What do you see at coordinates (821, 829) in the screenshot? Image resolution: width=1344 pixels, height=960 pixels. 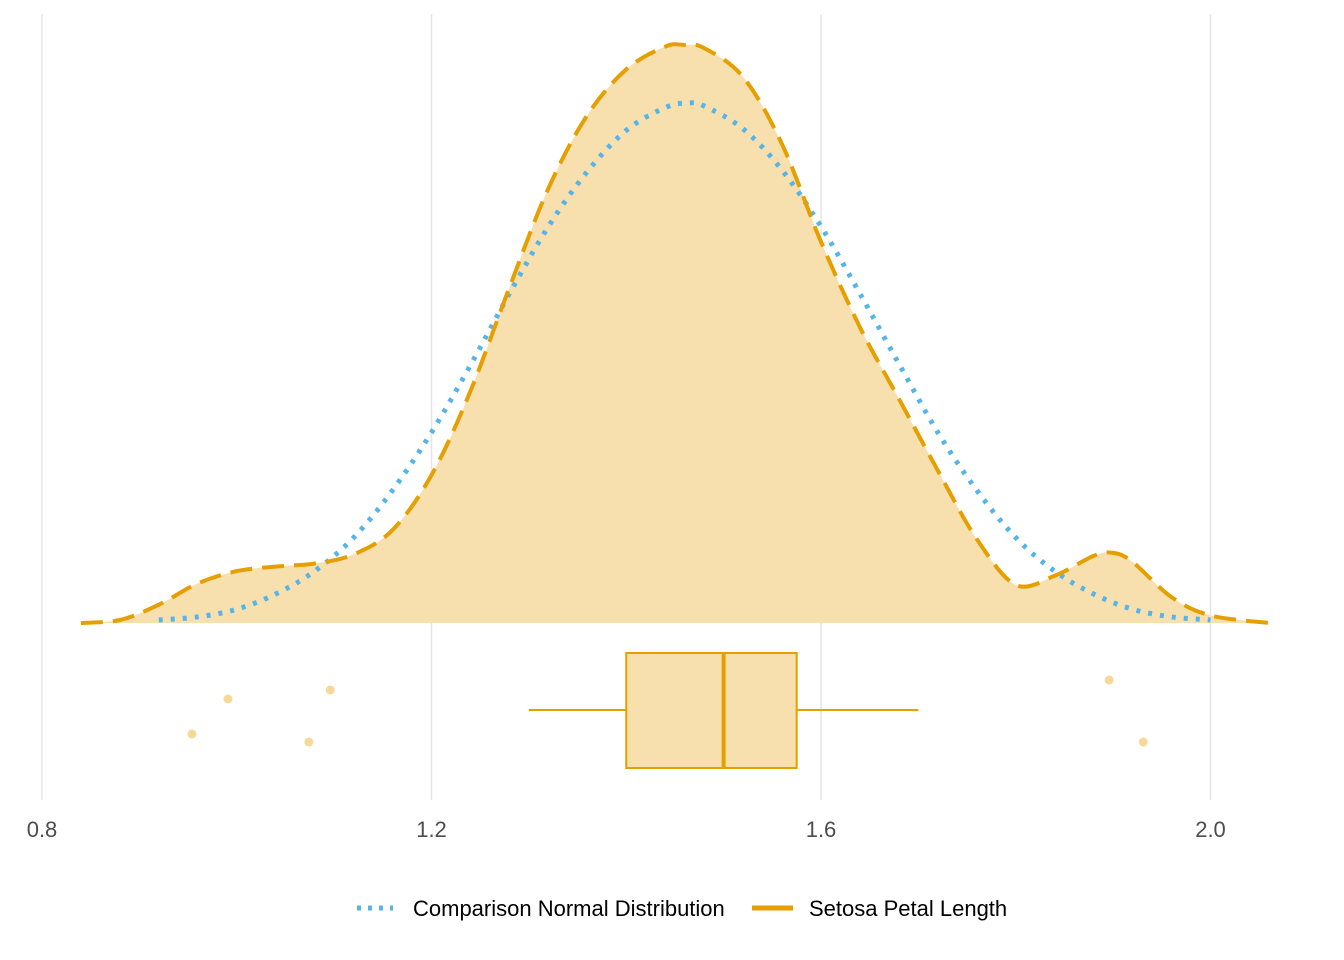 I see `x-tick-label-1.6: 1.6` at bounding box center [821, 829].